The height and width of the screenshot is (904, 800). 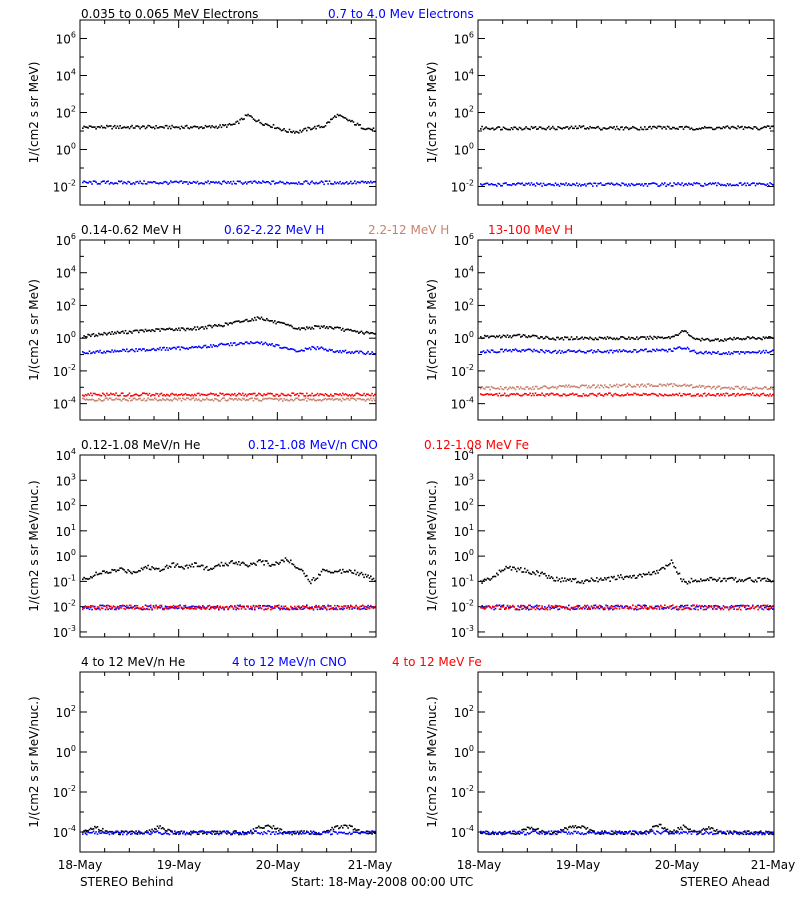 What do you see at coordinates (578, 865) in the screenshot?
I see `x-tick-label: 19-May` at bounding box center [578, 865].